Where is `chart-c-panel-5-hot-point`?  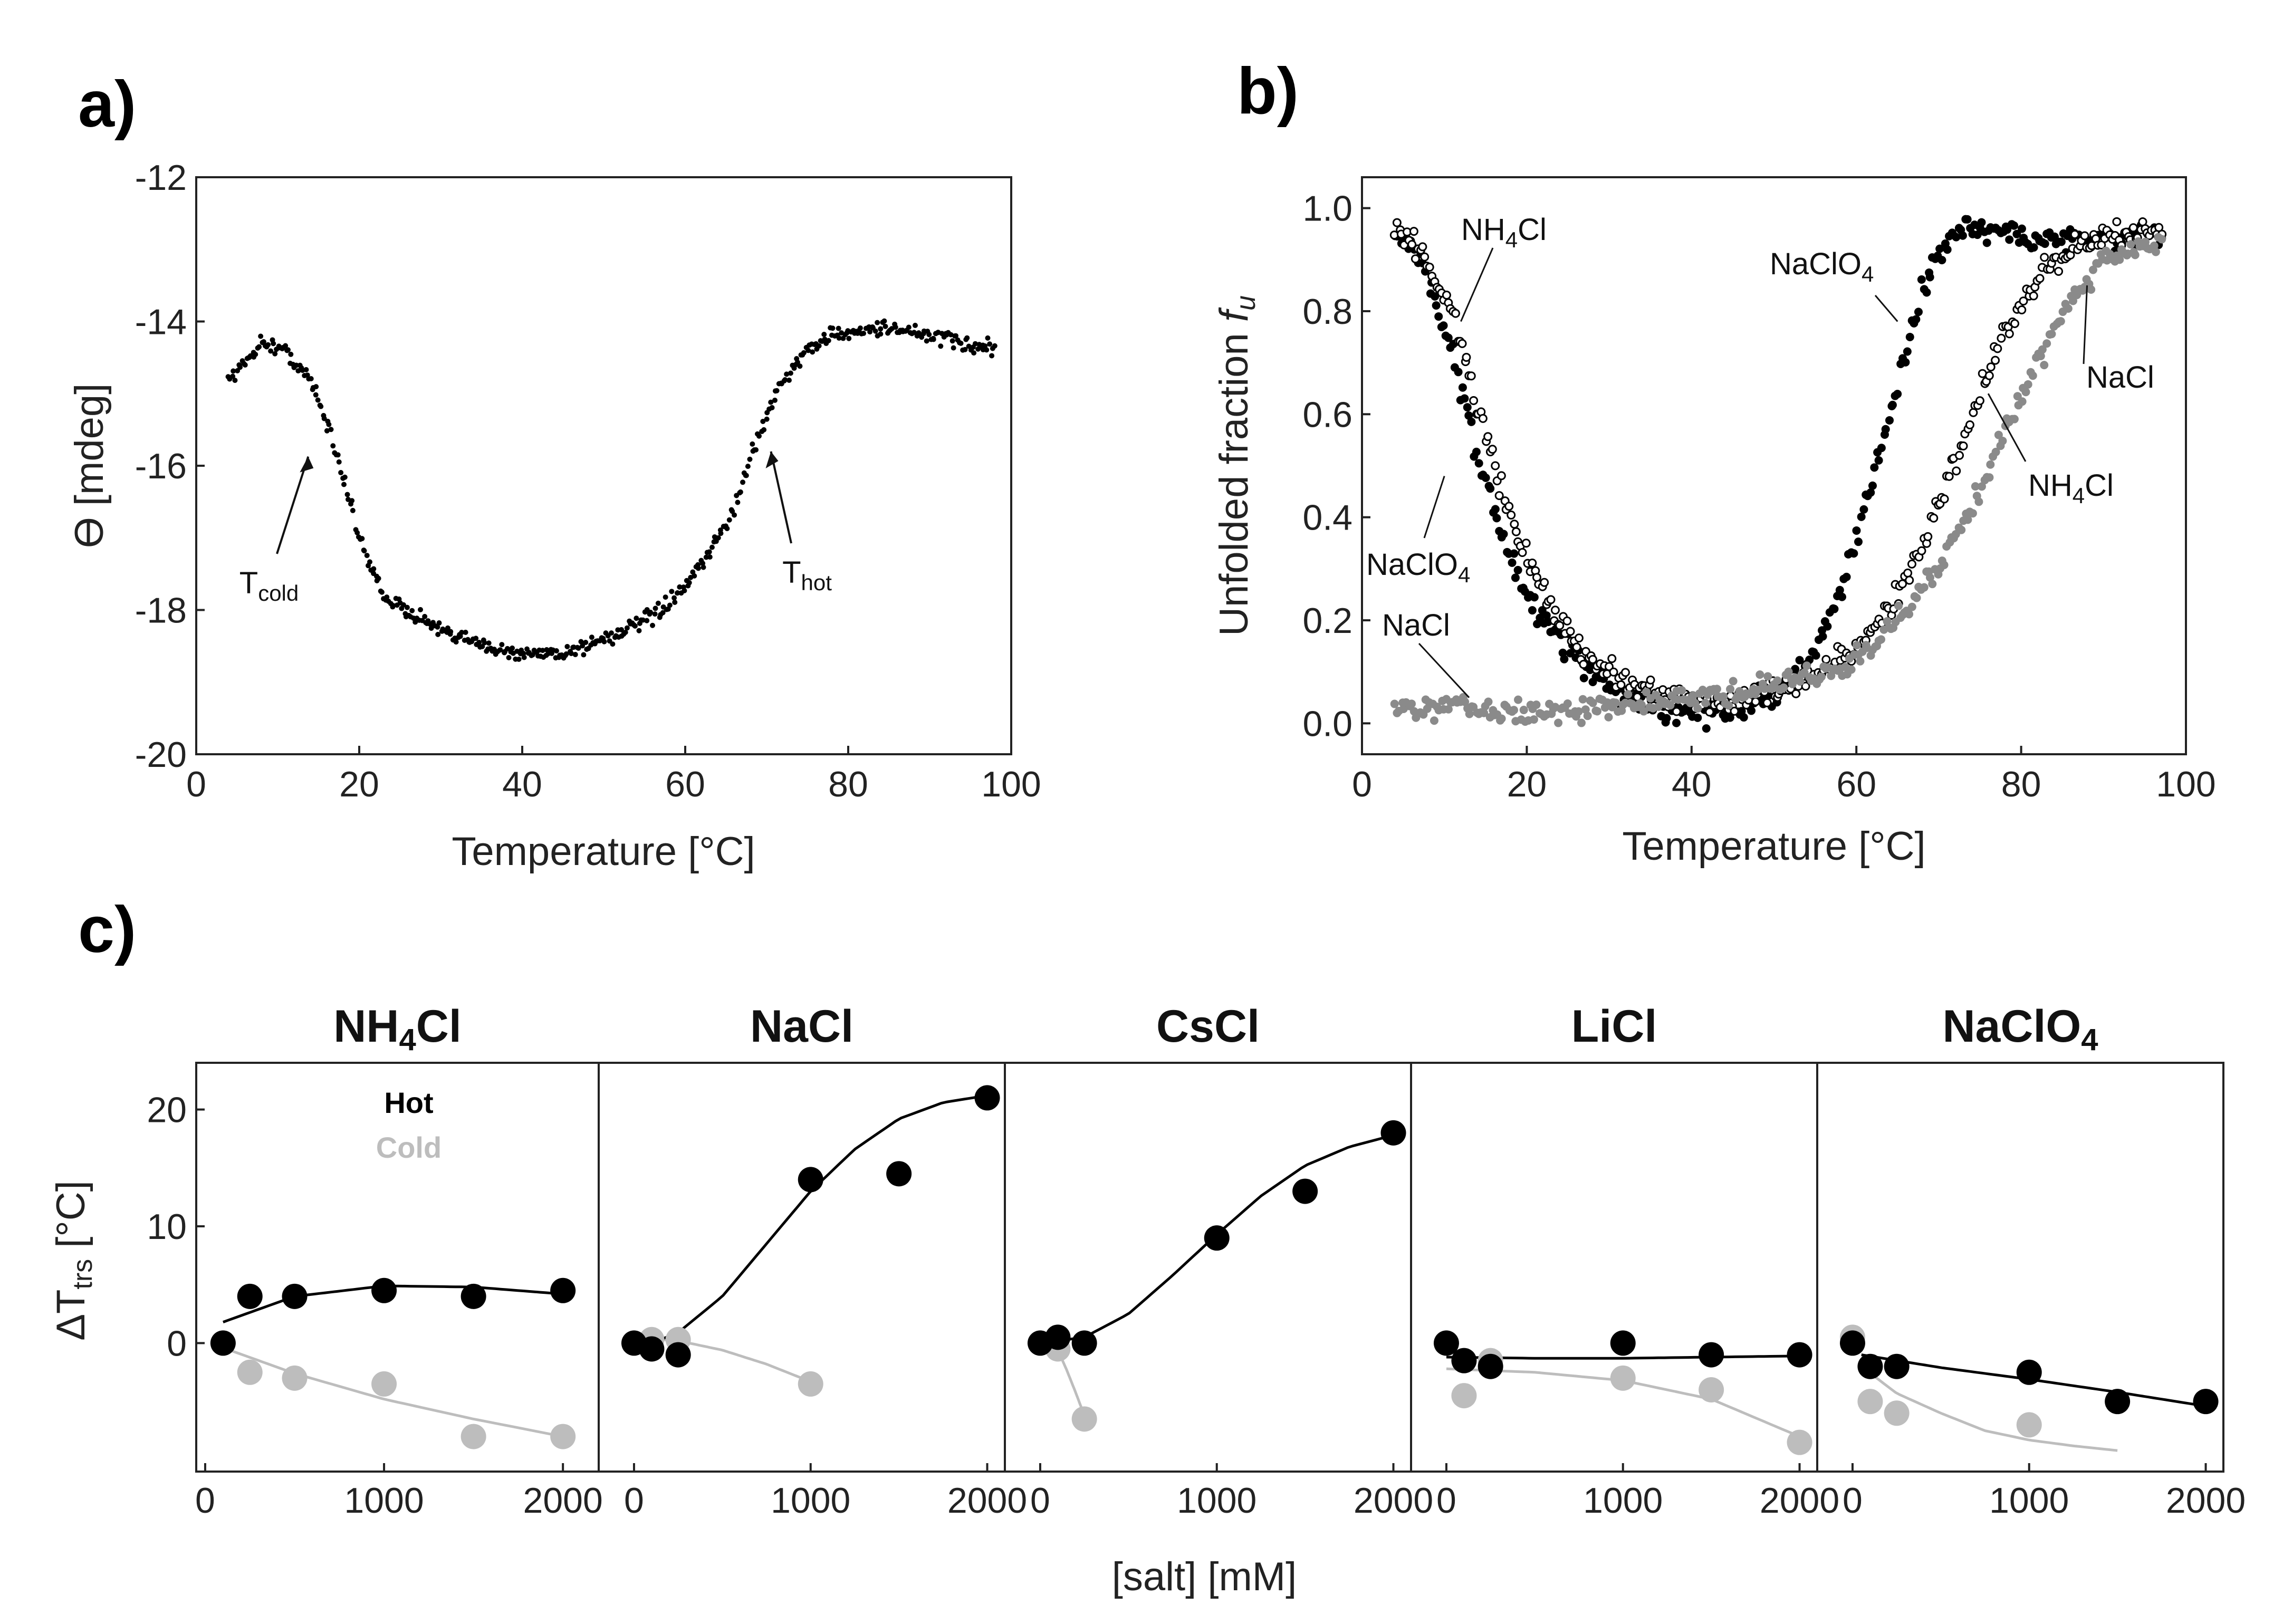 chart-c-panel-5-hot-point is located at coordinates (1852, 1343).